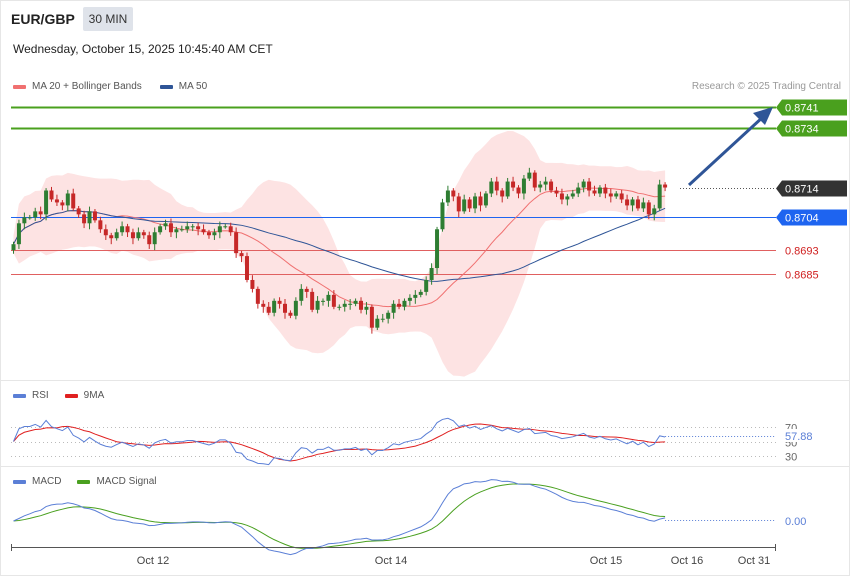 The width and height of the screenshot is (850, 576). Describe the element at coordinates (87, 86) in the screenshot. I see `legend-ma20: MA 20 + Bollinger Bands` at that location.